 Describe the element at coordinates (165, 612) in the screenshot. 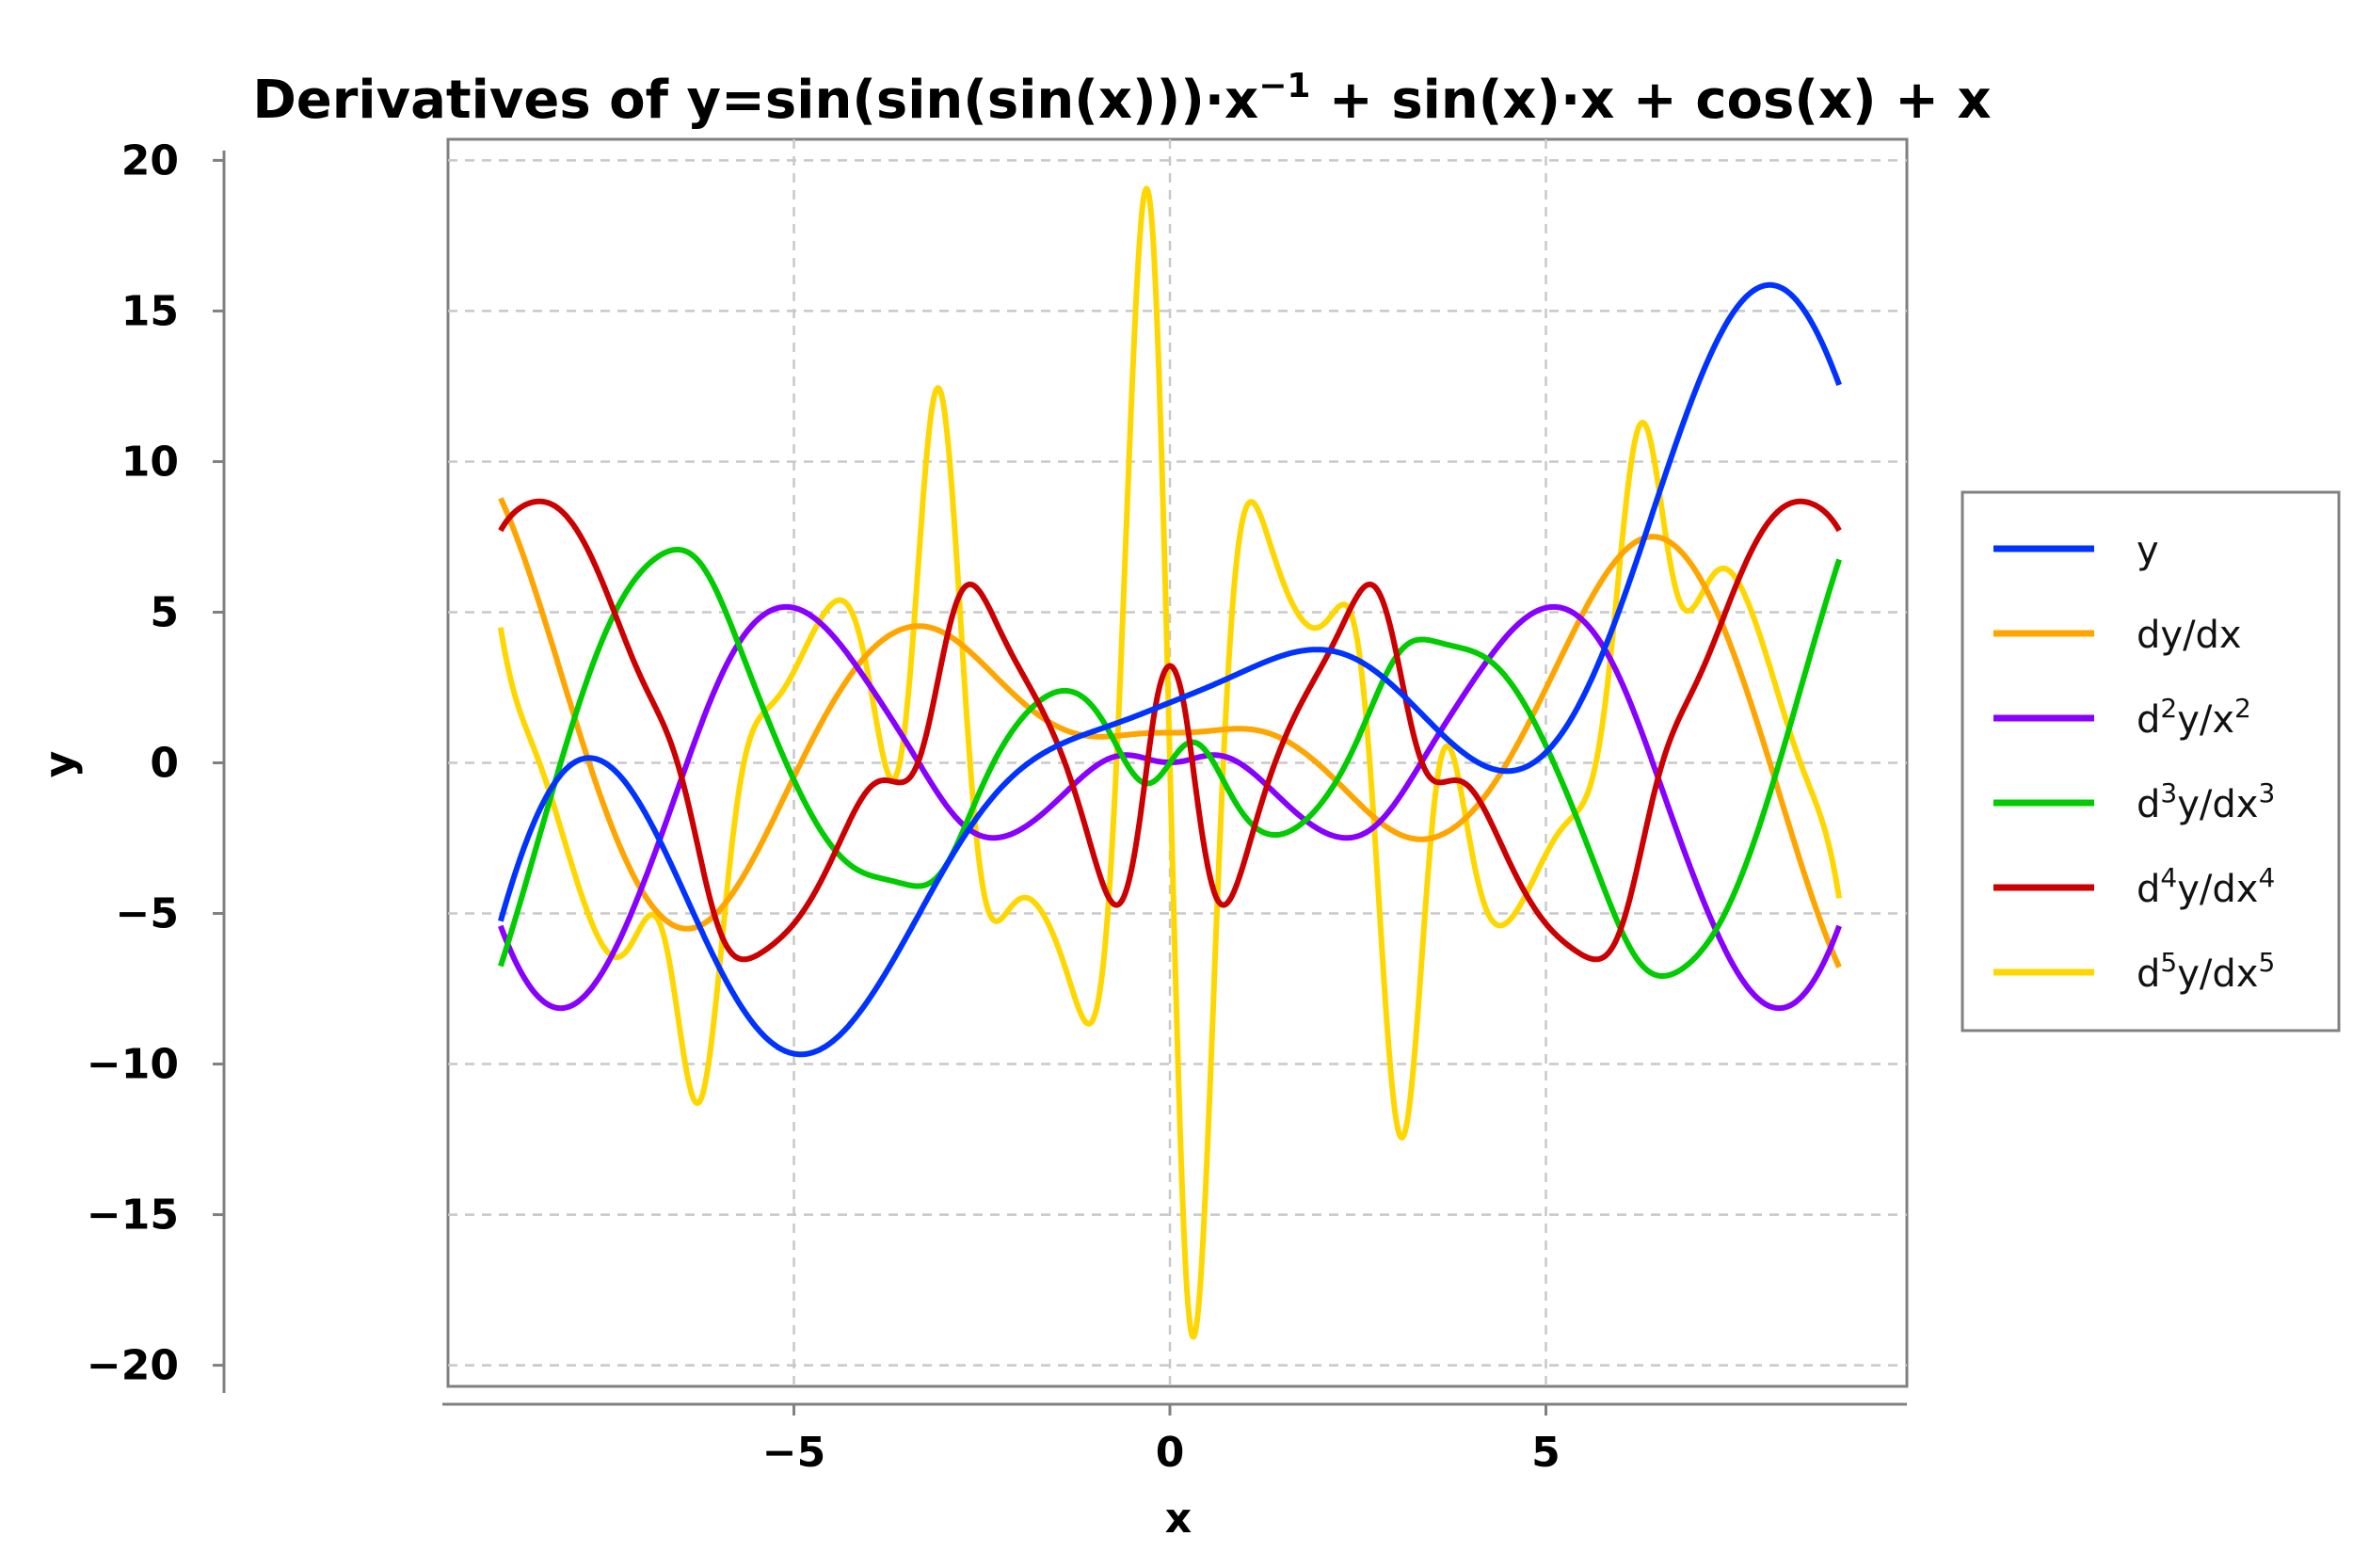

I see `y-tick-label-3: 5` at that location.